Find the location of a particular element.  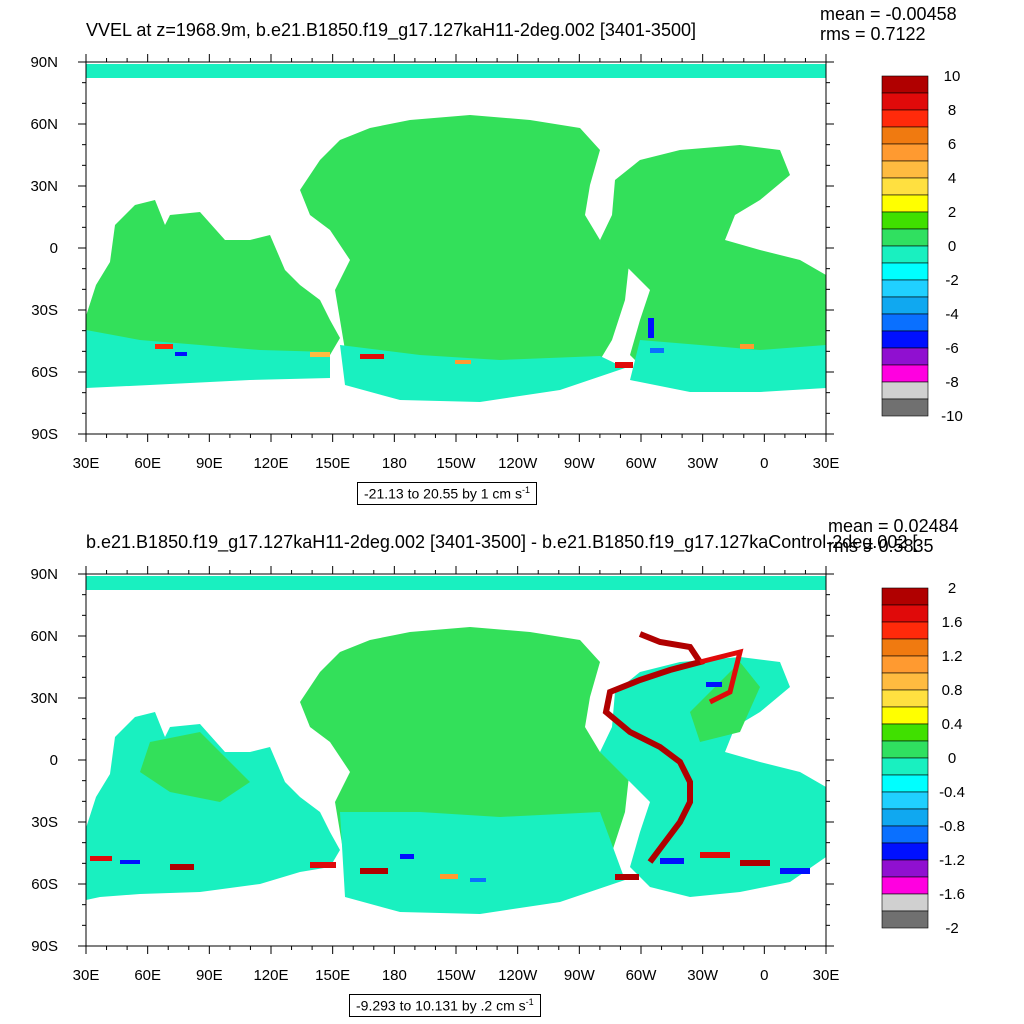

colorbar-label: 0.4 is located at coordinates (952, 724).